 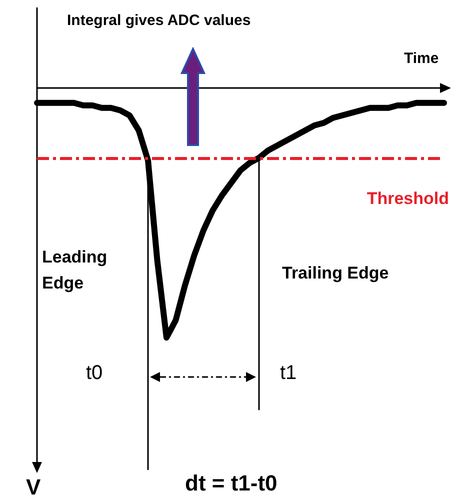 What do you see at coordinates (231, 483) in the screenshot?
I see `text: dt = t1-t0` at bounding box center [231, 483].